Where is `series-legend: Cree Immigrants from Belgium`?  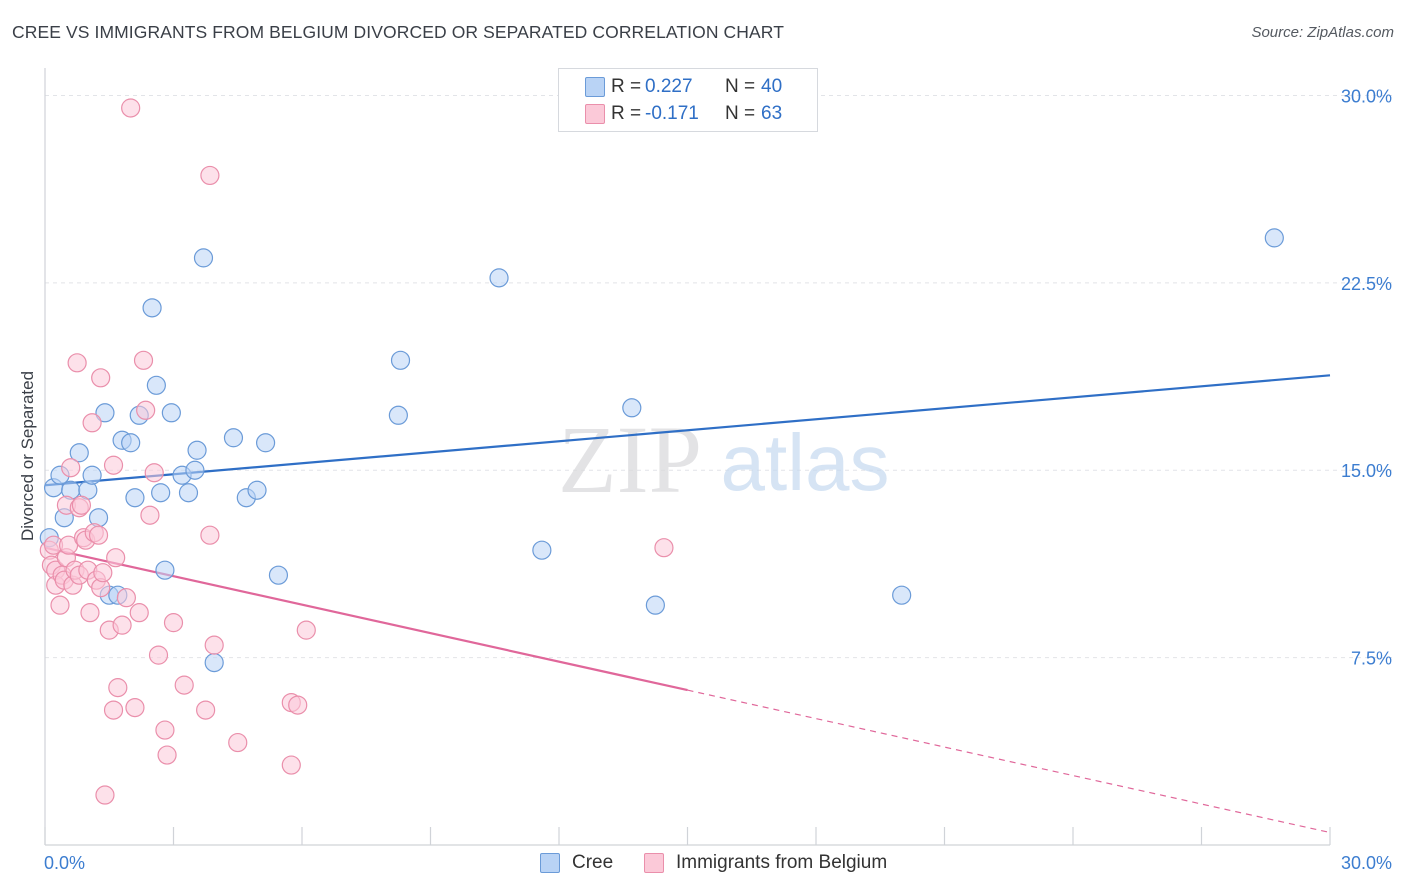
series-legend: Cree Immigrants from Belgium is located at coordinates (703, 865).